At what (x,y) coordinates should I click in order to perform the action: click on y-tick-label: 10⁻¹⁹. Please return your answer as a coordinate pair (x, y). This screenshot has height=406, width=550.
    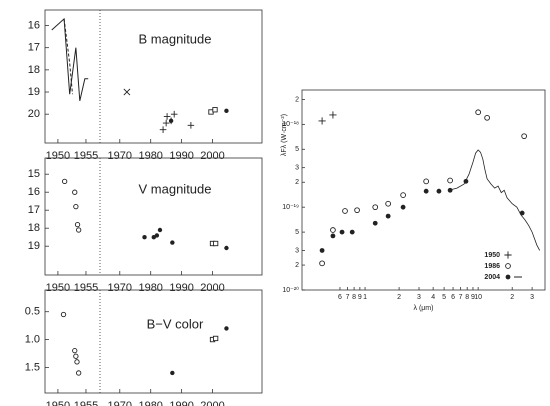
    Looking at the image, I should click on (290, 207).